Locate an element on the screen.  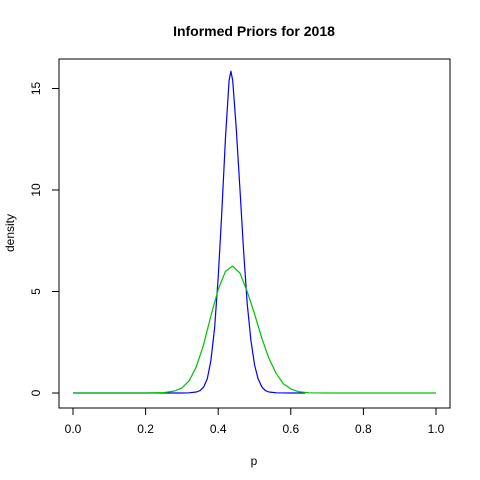
x-axis: 0.0 0.2 0.4 0.6 0.8 1.0 is located at coordinates (255, 421).